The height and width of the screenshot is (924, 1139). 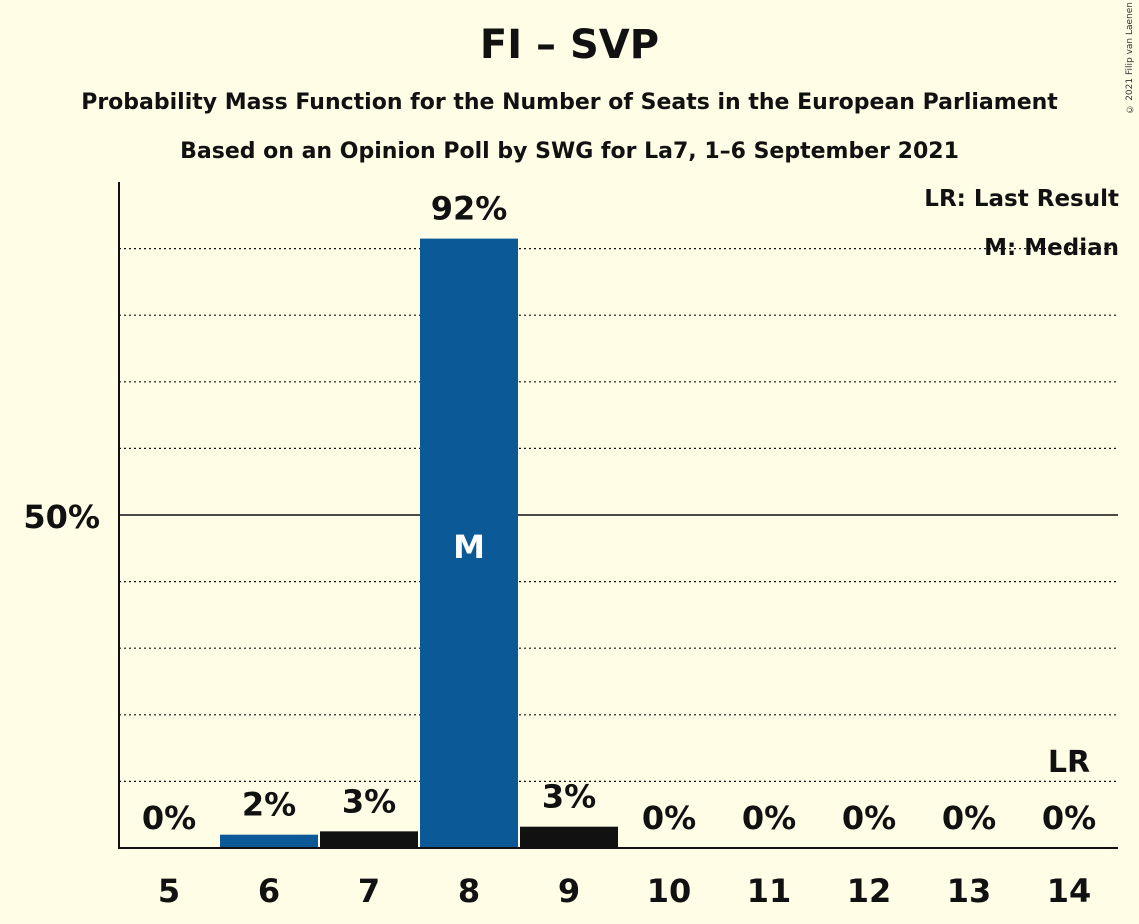 What do you see at coordinates (869, 891) in the screenshot?
I see `x-tick-label-12: 12` at bounding box center [869, 891].